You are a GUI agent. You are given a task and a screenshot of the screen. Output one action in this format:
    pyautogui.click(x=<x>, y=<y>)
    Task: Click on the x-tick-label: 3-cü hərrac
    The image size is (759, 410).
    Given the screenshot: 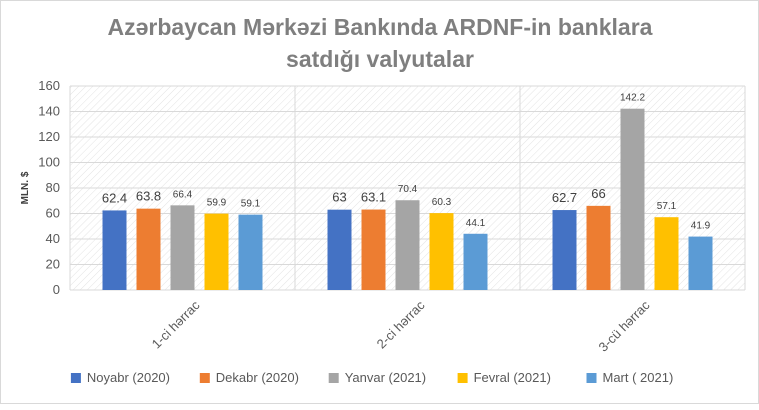 What is the action you would take?
    pyautogui.click(x=624, y=325)
    